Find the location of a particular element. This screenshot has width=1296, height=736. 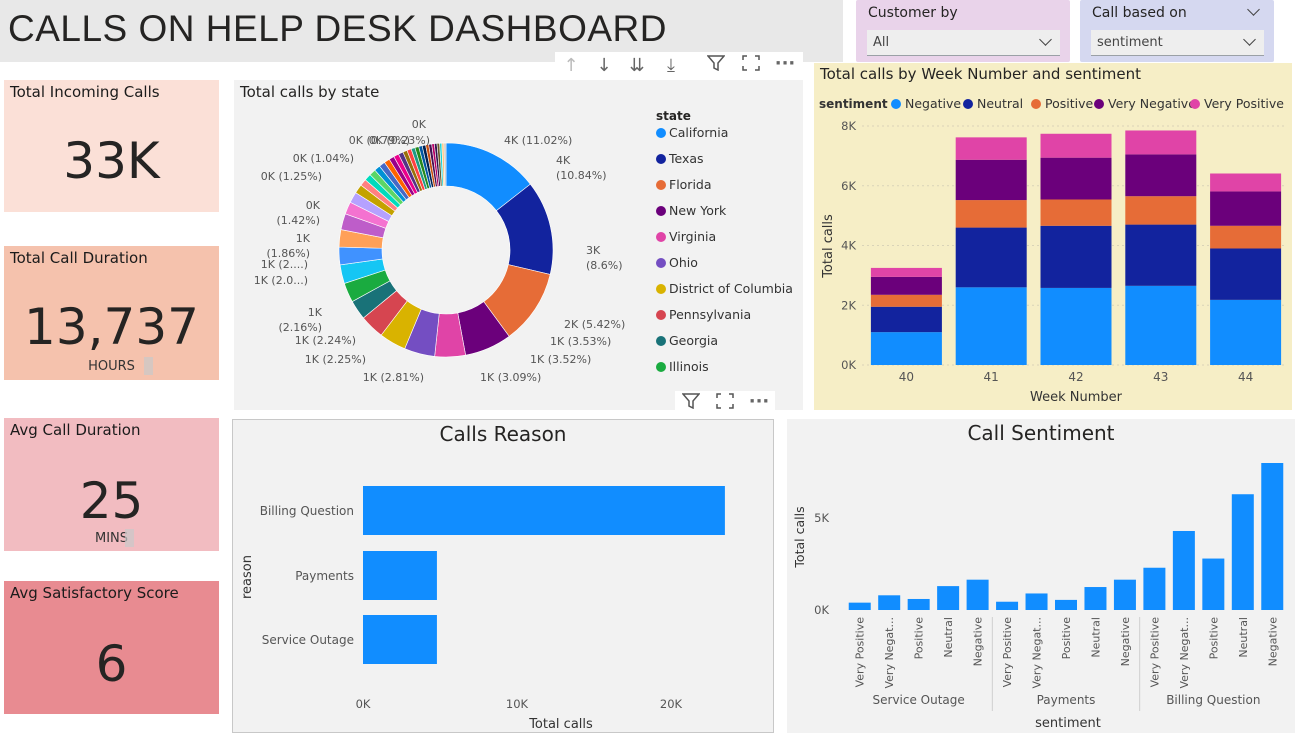

y-tick-label: 8K is located at coordinates (848, 126).